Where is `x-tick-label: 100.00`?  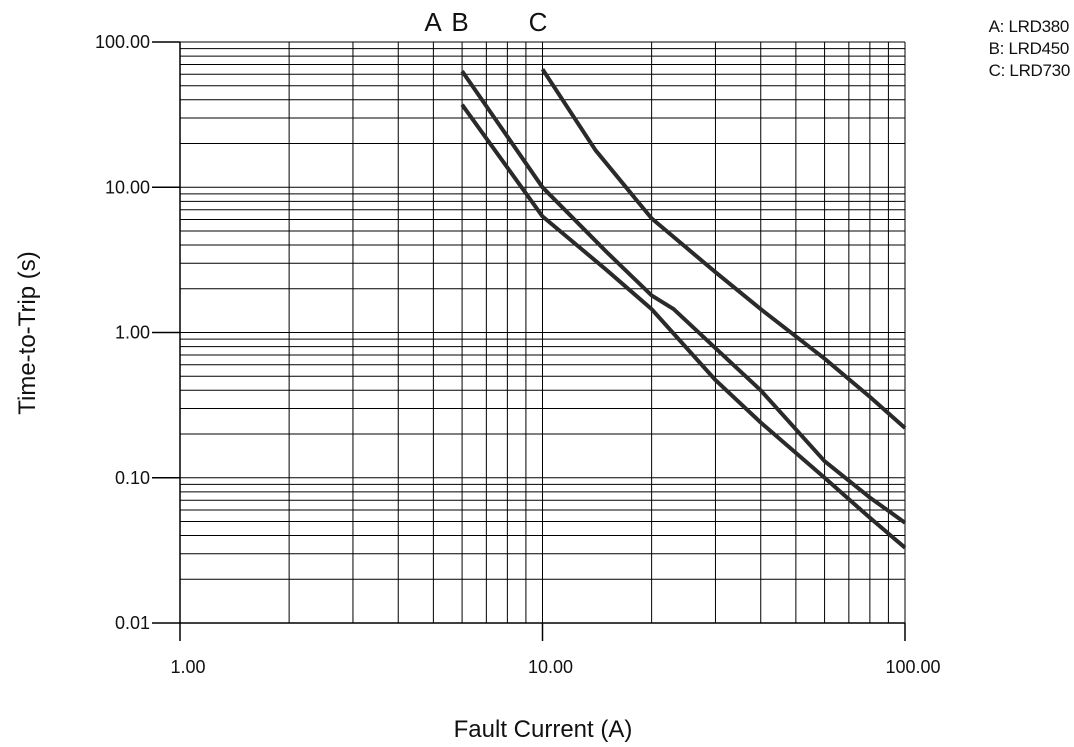 x-tick-label: 100.00 is located at coordinates (912, 667).